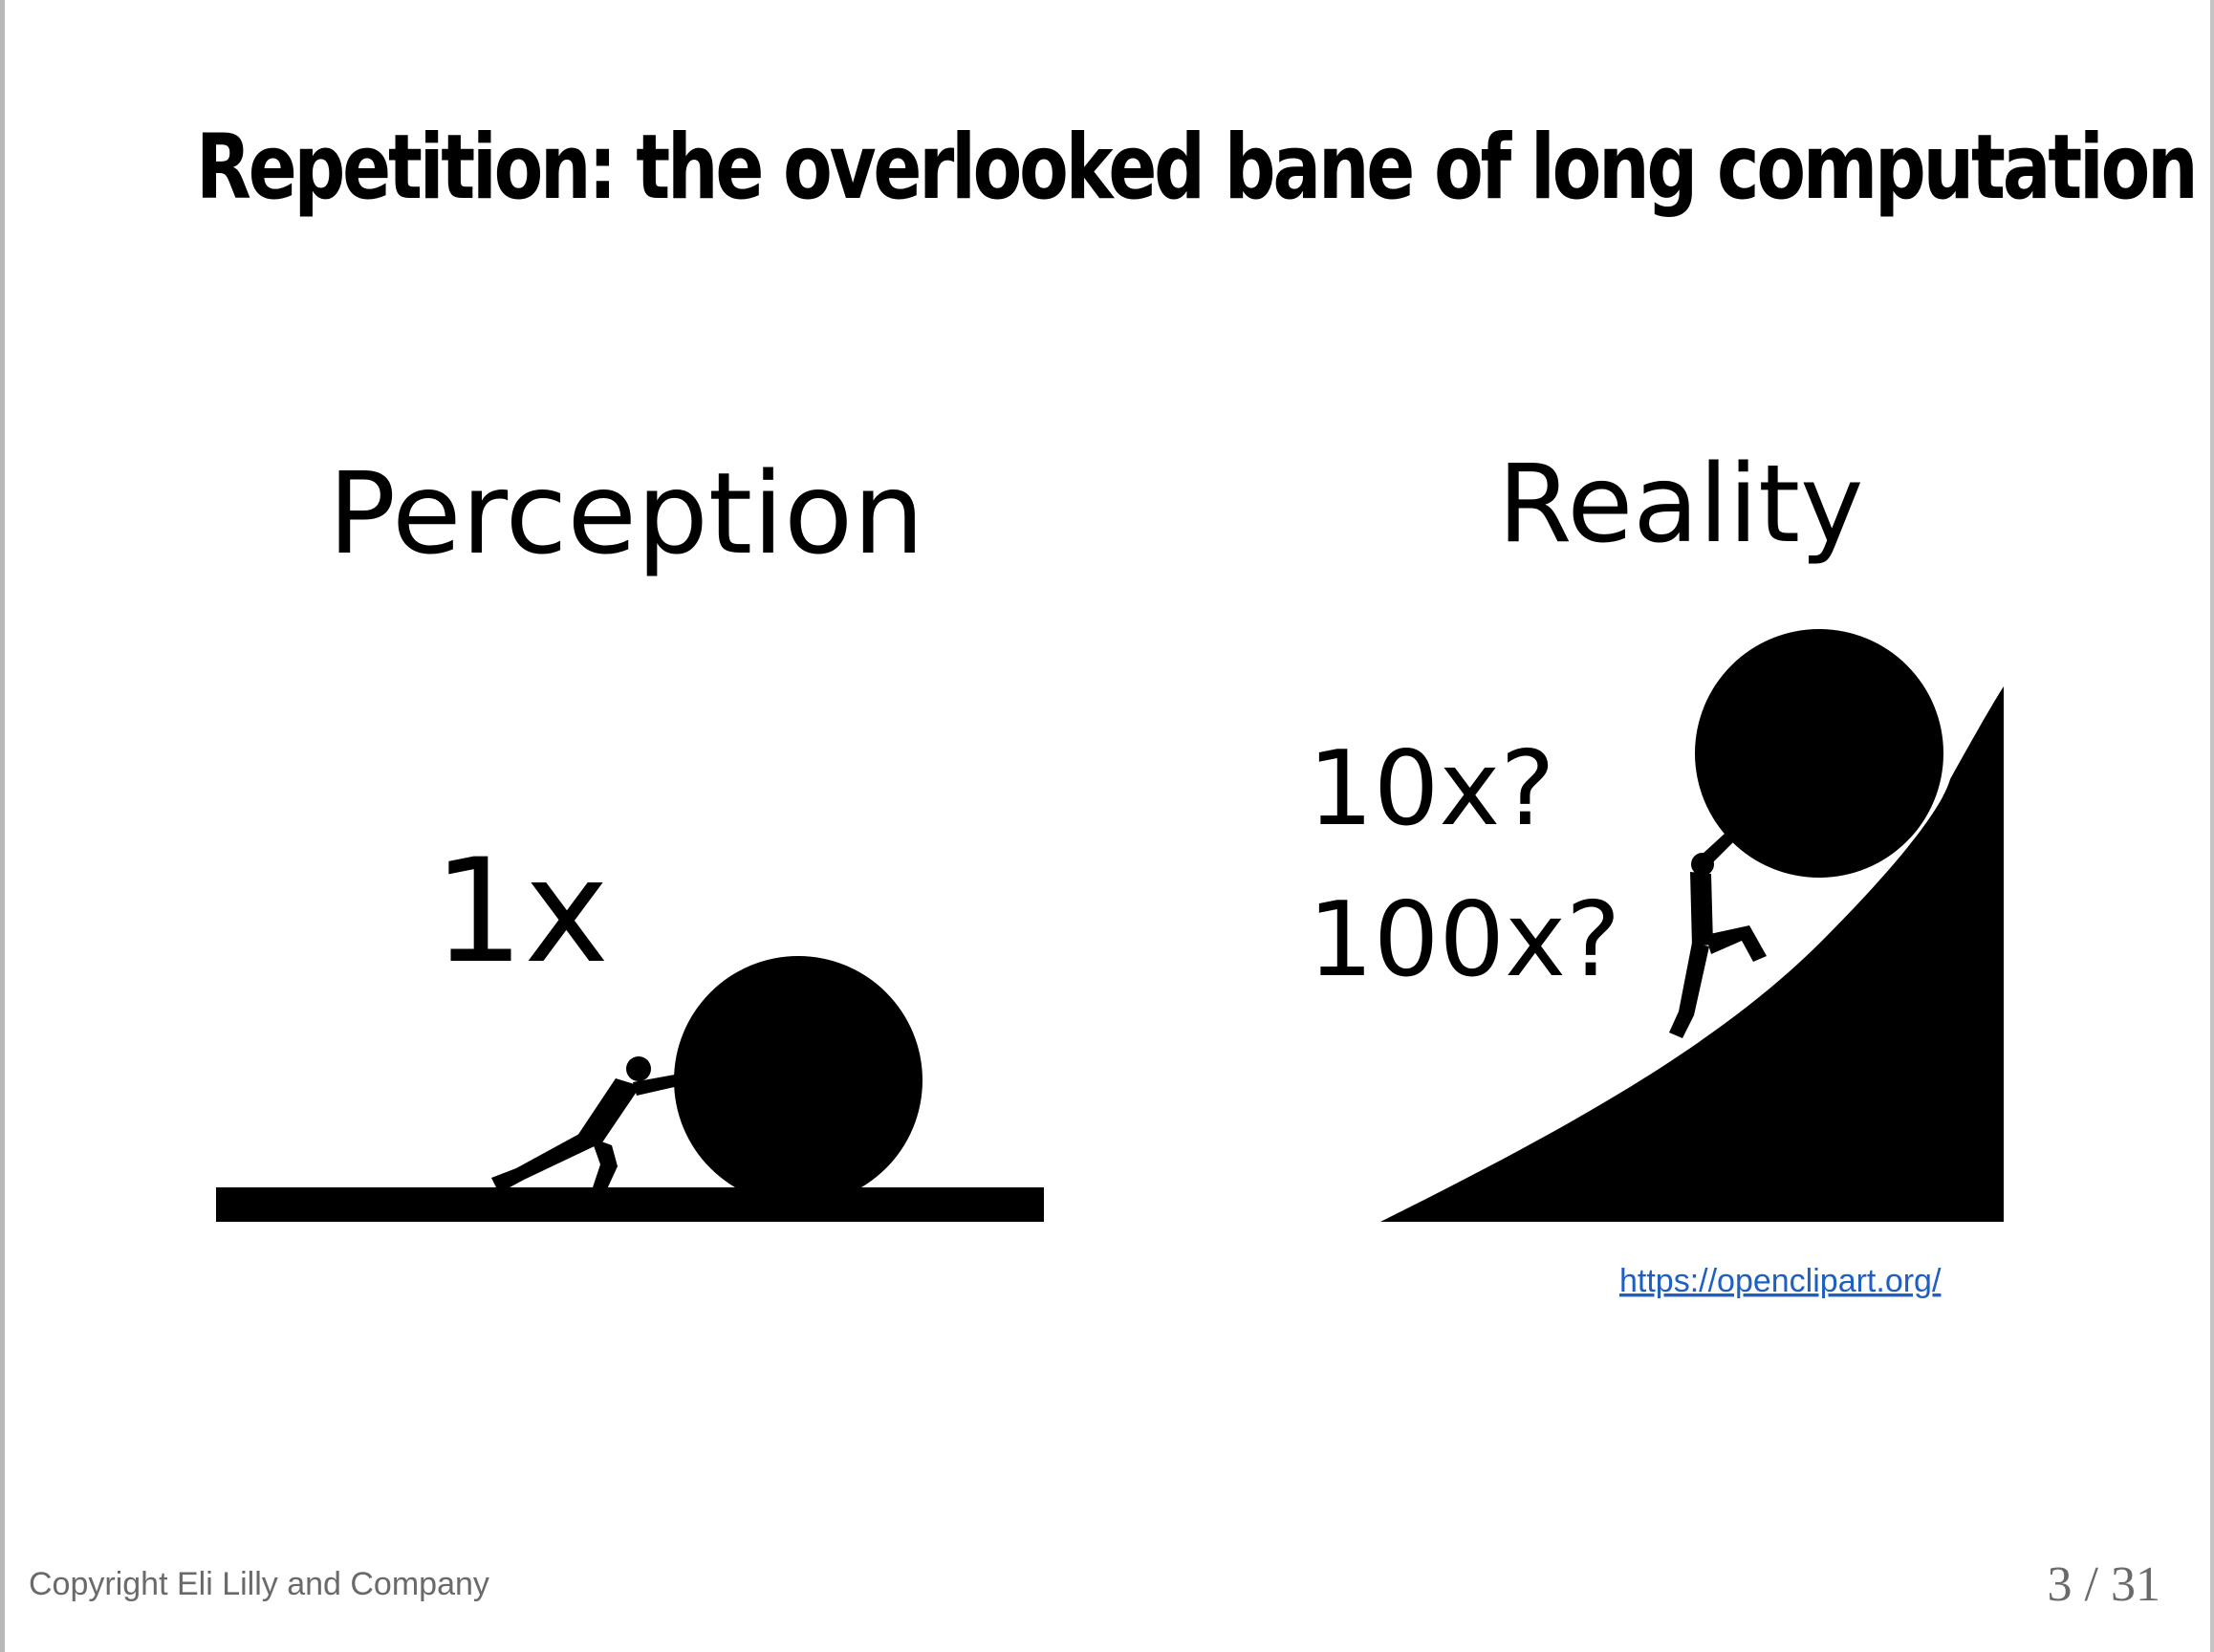 This screenshot has height=1652, width=2214. Describe the element at coordinates (1718, 936) in the screenshot. I see `sisyphus-figure-hill` at that location.